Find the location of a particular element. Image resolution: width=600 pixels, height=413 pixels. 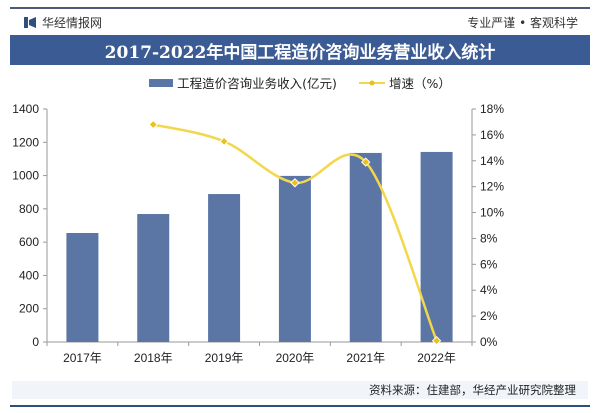

legend: 工程造价咨询业务收入(亿元) 增速（%） is located at coordinates (300, 82).